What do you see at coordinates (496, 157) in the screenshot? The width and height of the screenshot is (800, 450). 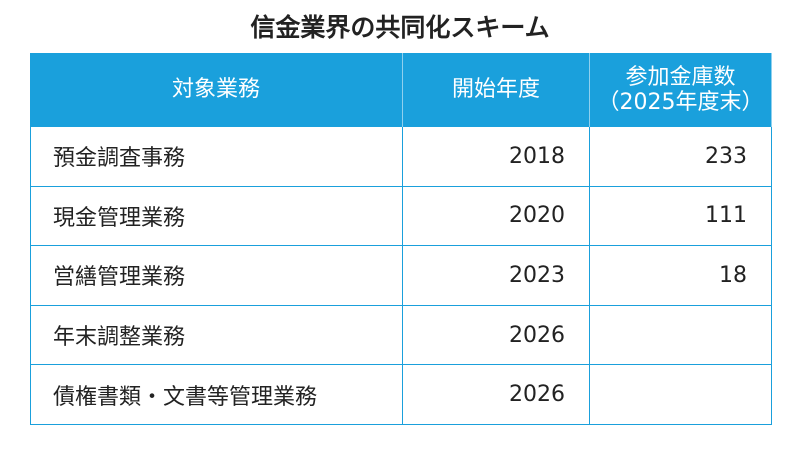 I see `table-cell: 2018` at bounding box center [496, 157].